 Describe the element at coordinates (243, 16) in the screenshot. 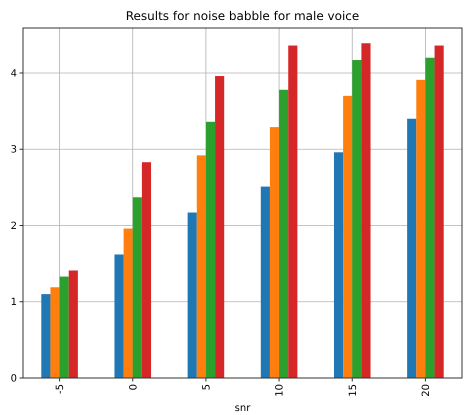

I see `chart-title: Results for noise babble for male voice` at that location.